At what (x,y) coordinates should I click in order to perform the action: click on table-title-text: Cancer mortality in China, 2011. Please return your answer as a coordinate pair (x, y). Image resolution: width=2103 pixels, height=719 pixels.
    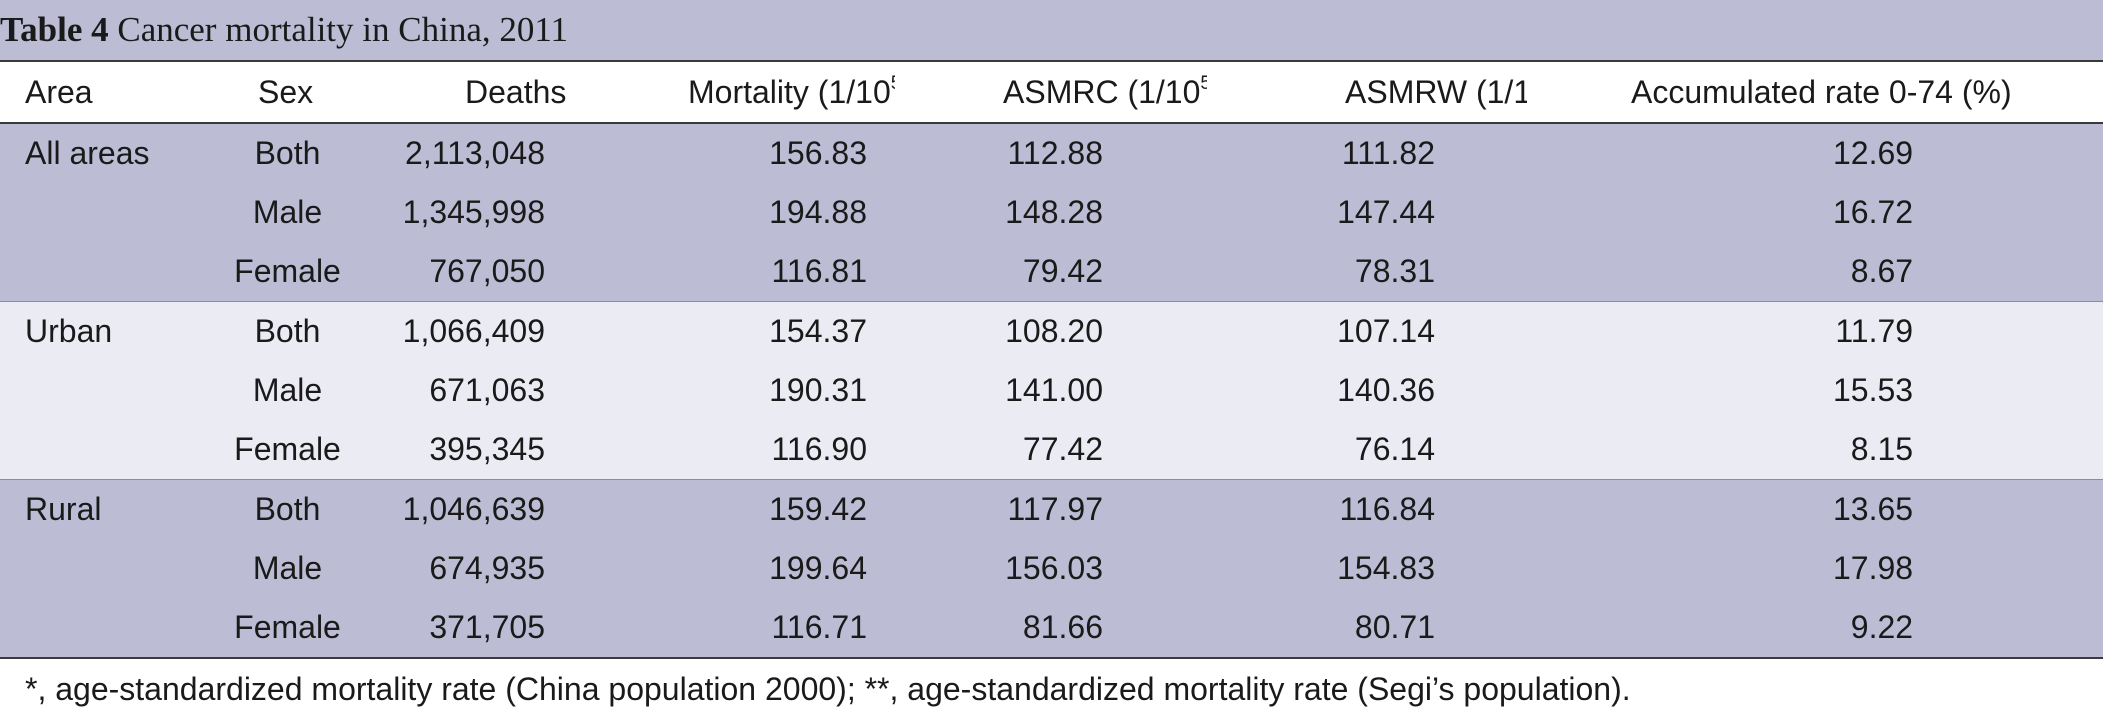
    Looking at the image, I should click on (343, 29).